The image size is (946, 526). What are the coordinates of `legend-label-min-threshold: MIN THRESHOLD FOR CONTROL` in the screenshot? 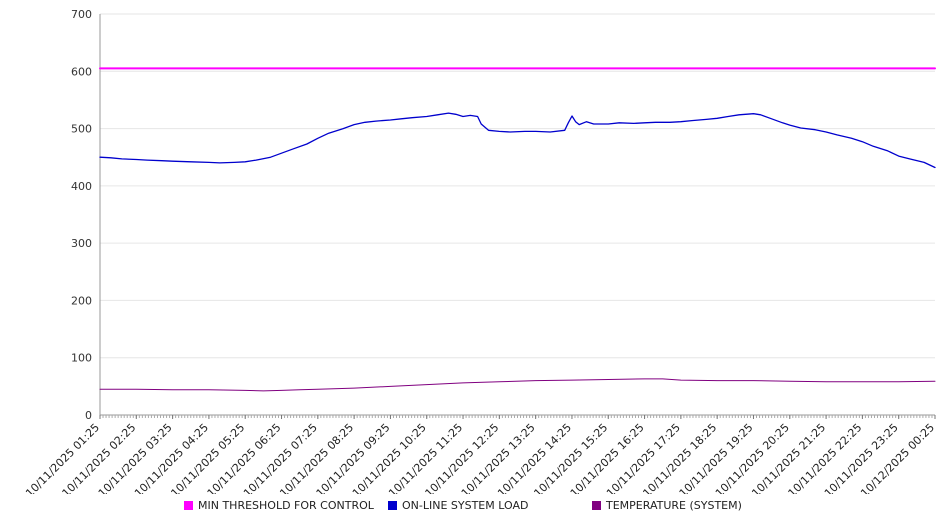 It's located at (286, 505).